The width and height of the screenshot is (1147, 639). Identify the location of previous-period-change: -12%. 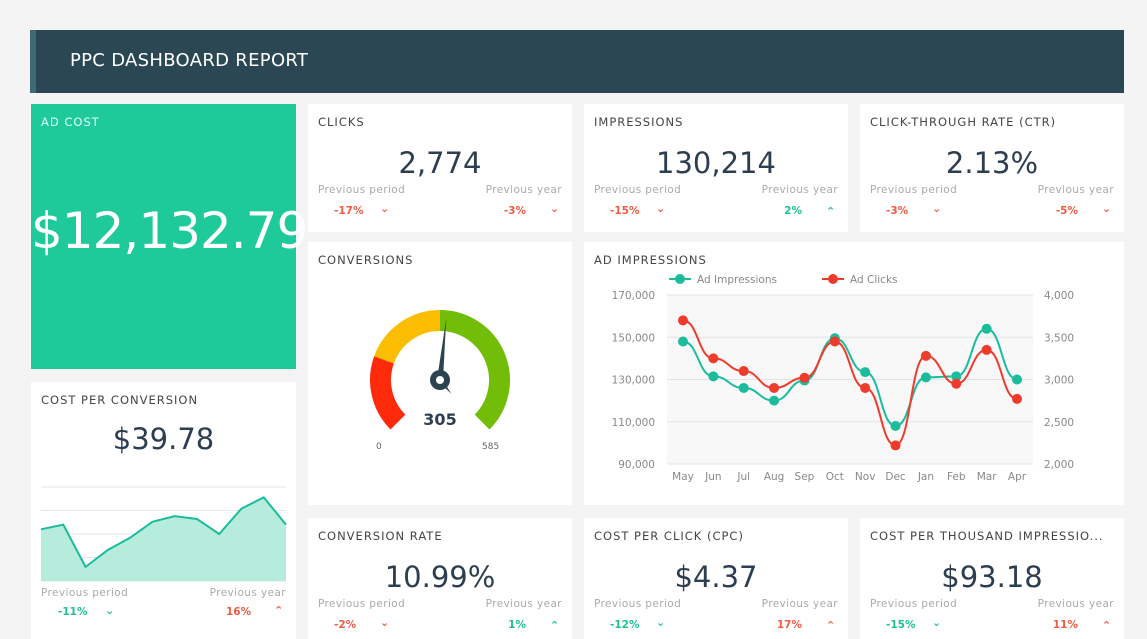
(625, 625).